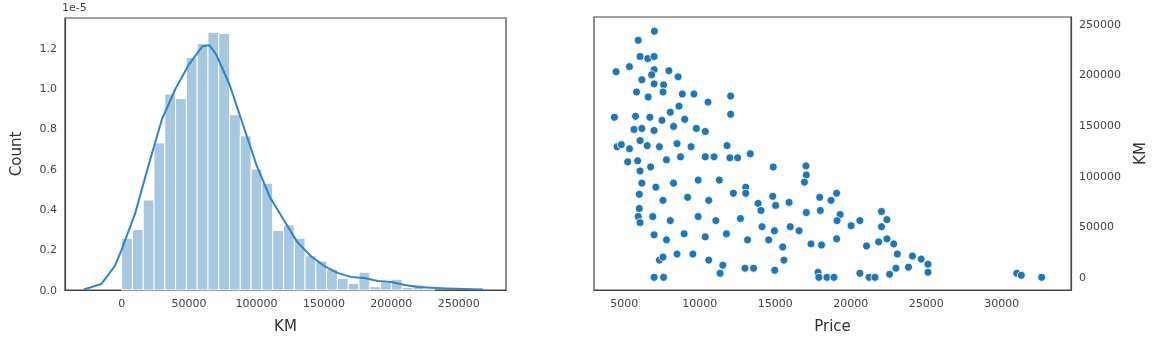 The height and width of the screenshot is (342, 1155). Describe the element at coordinates (1083, 277) in the screenshot. I see `y-tick-label: 0` at that location.